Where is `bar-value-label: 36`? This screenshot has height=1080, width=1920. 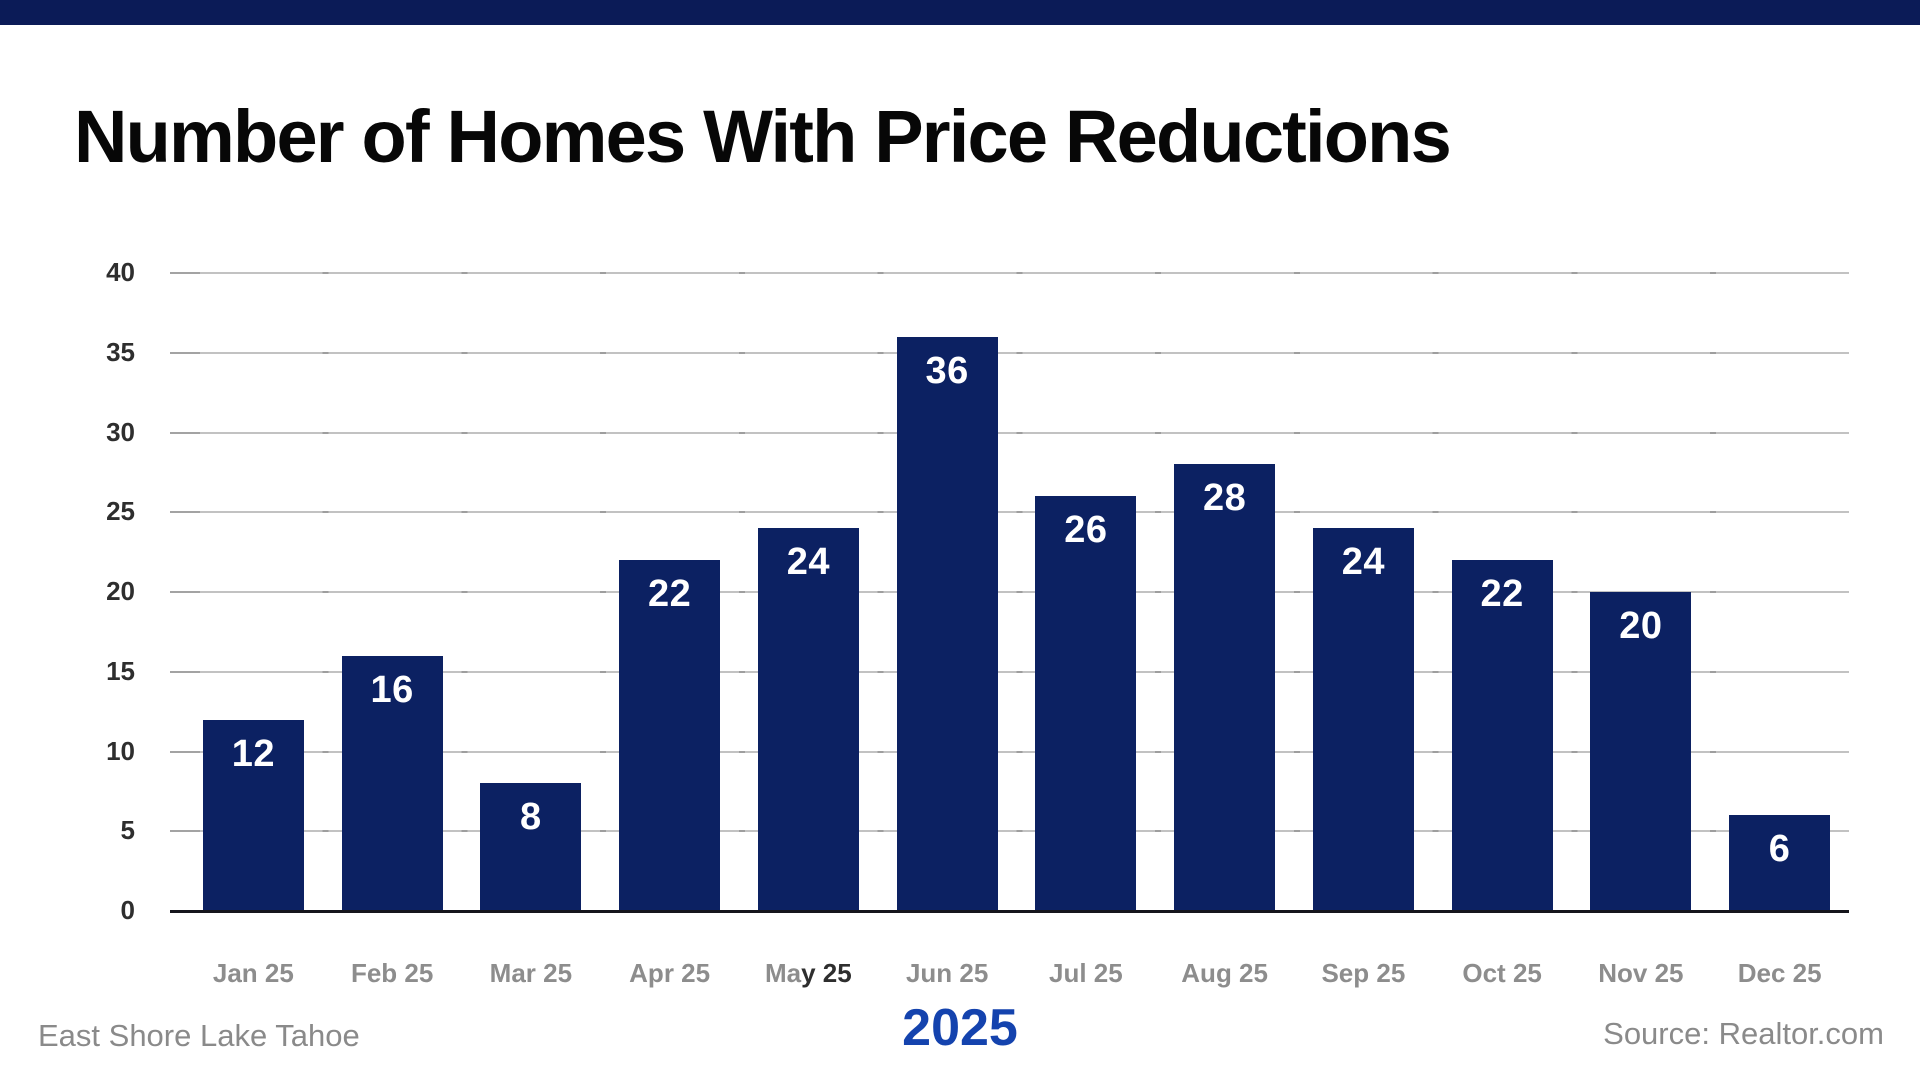 bar-value-label: 36 is located at coordinates (947, 370).